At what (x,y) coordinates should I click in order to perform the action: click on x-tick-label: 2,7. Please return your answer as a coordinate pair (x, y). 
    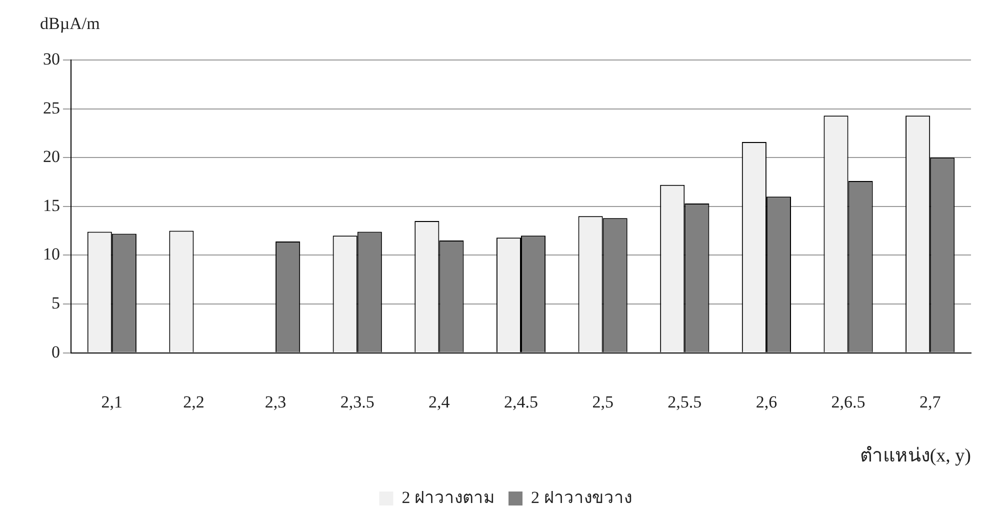
    Looking at the image, I should click on (930, 402).